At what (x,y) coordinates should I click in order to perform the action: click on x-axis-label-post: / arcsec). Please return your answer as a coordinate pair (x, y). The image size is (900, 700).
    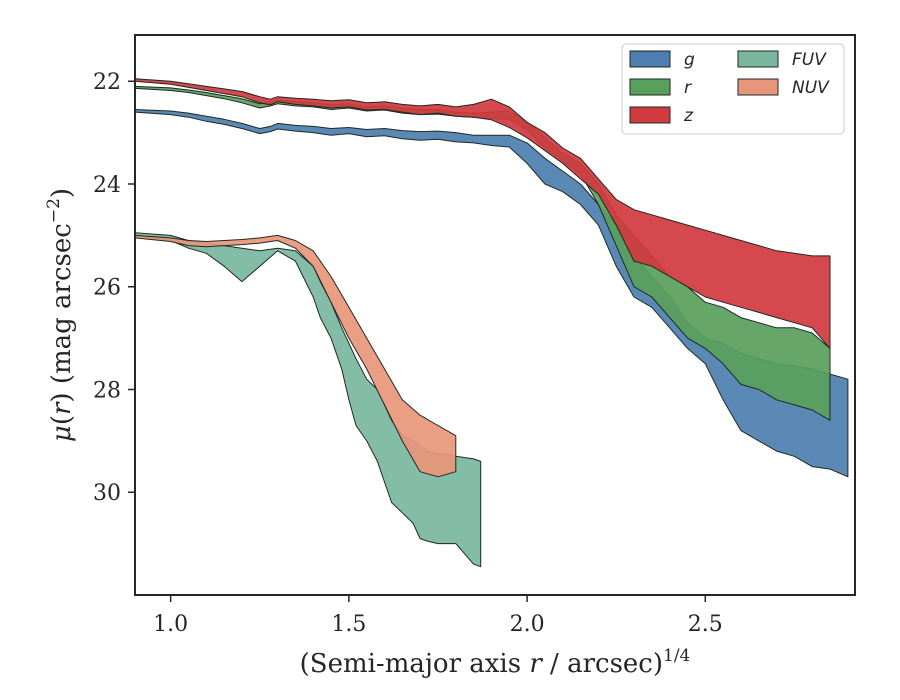
    Looking at the image, I should click on (602, 664).